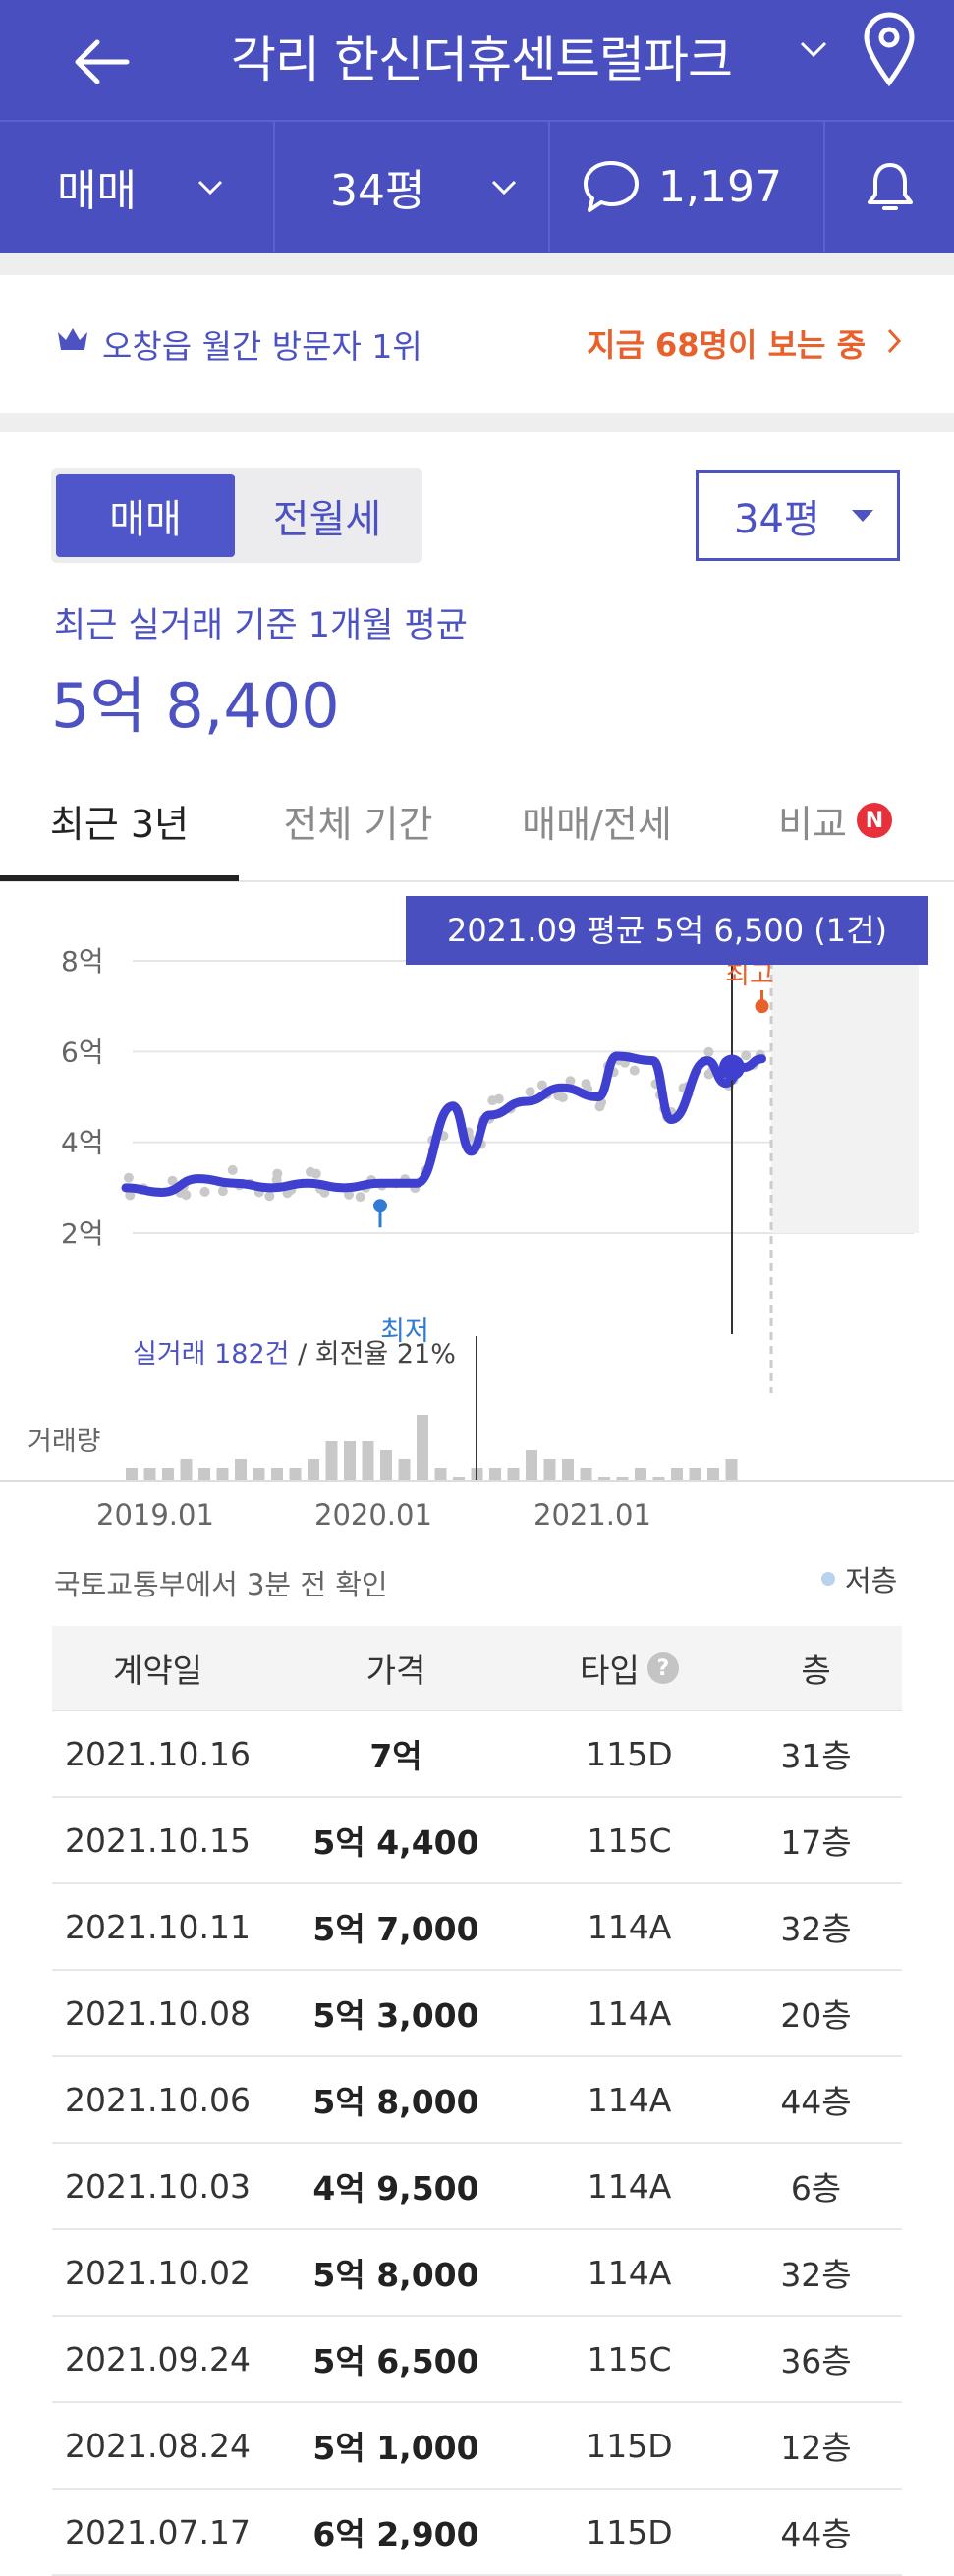 The width and height of the screenshot is (954, 2576). I want to click on average-price: 5억 8,400, so click(196, 706).